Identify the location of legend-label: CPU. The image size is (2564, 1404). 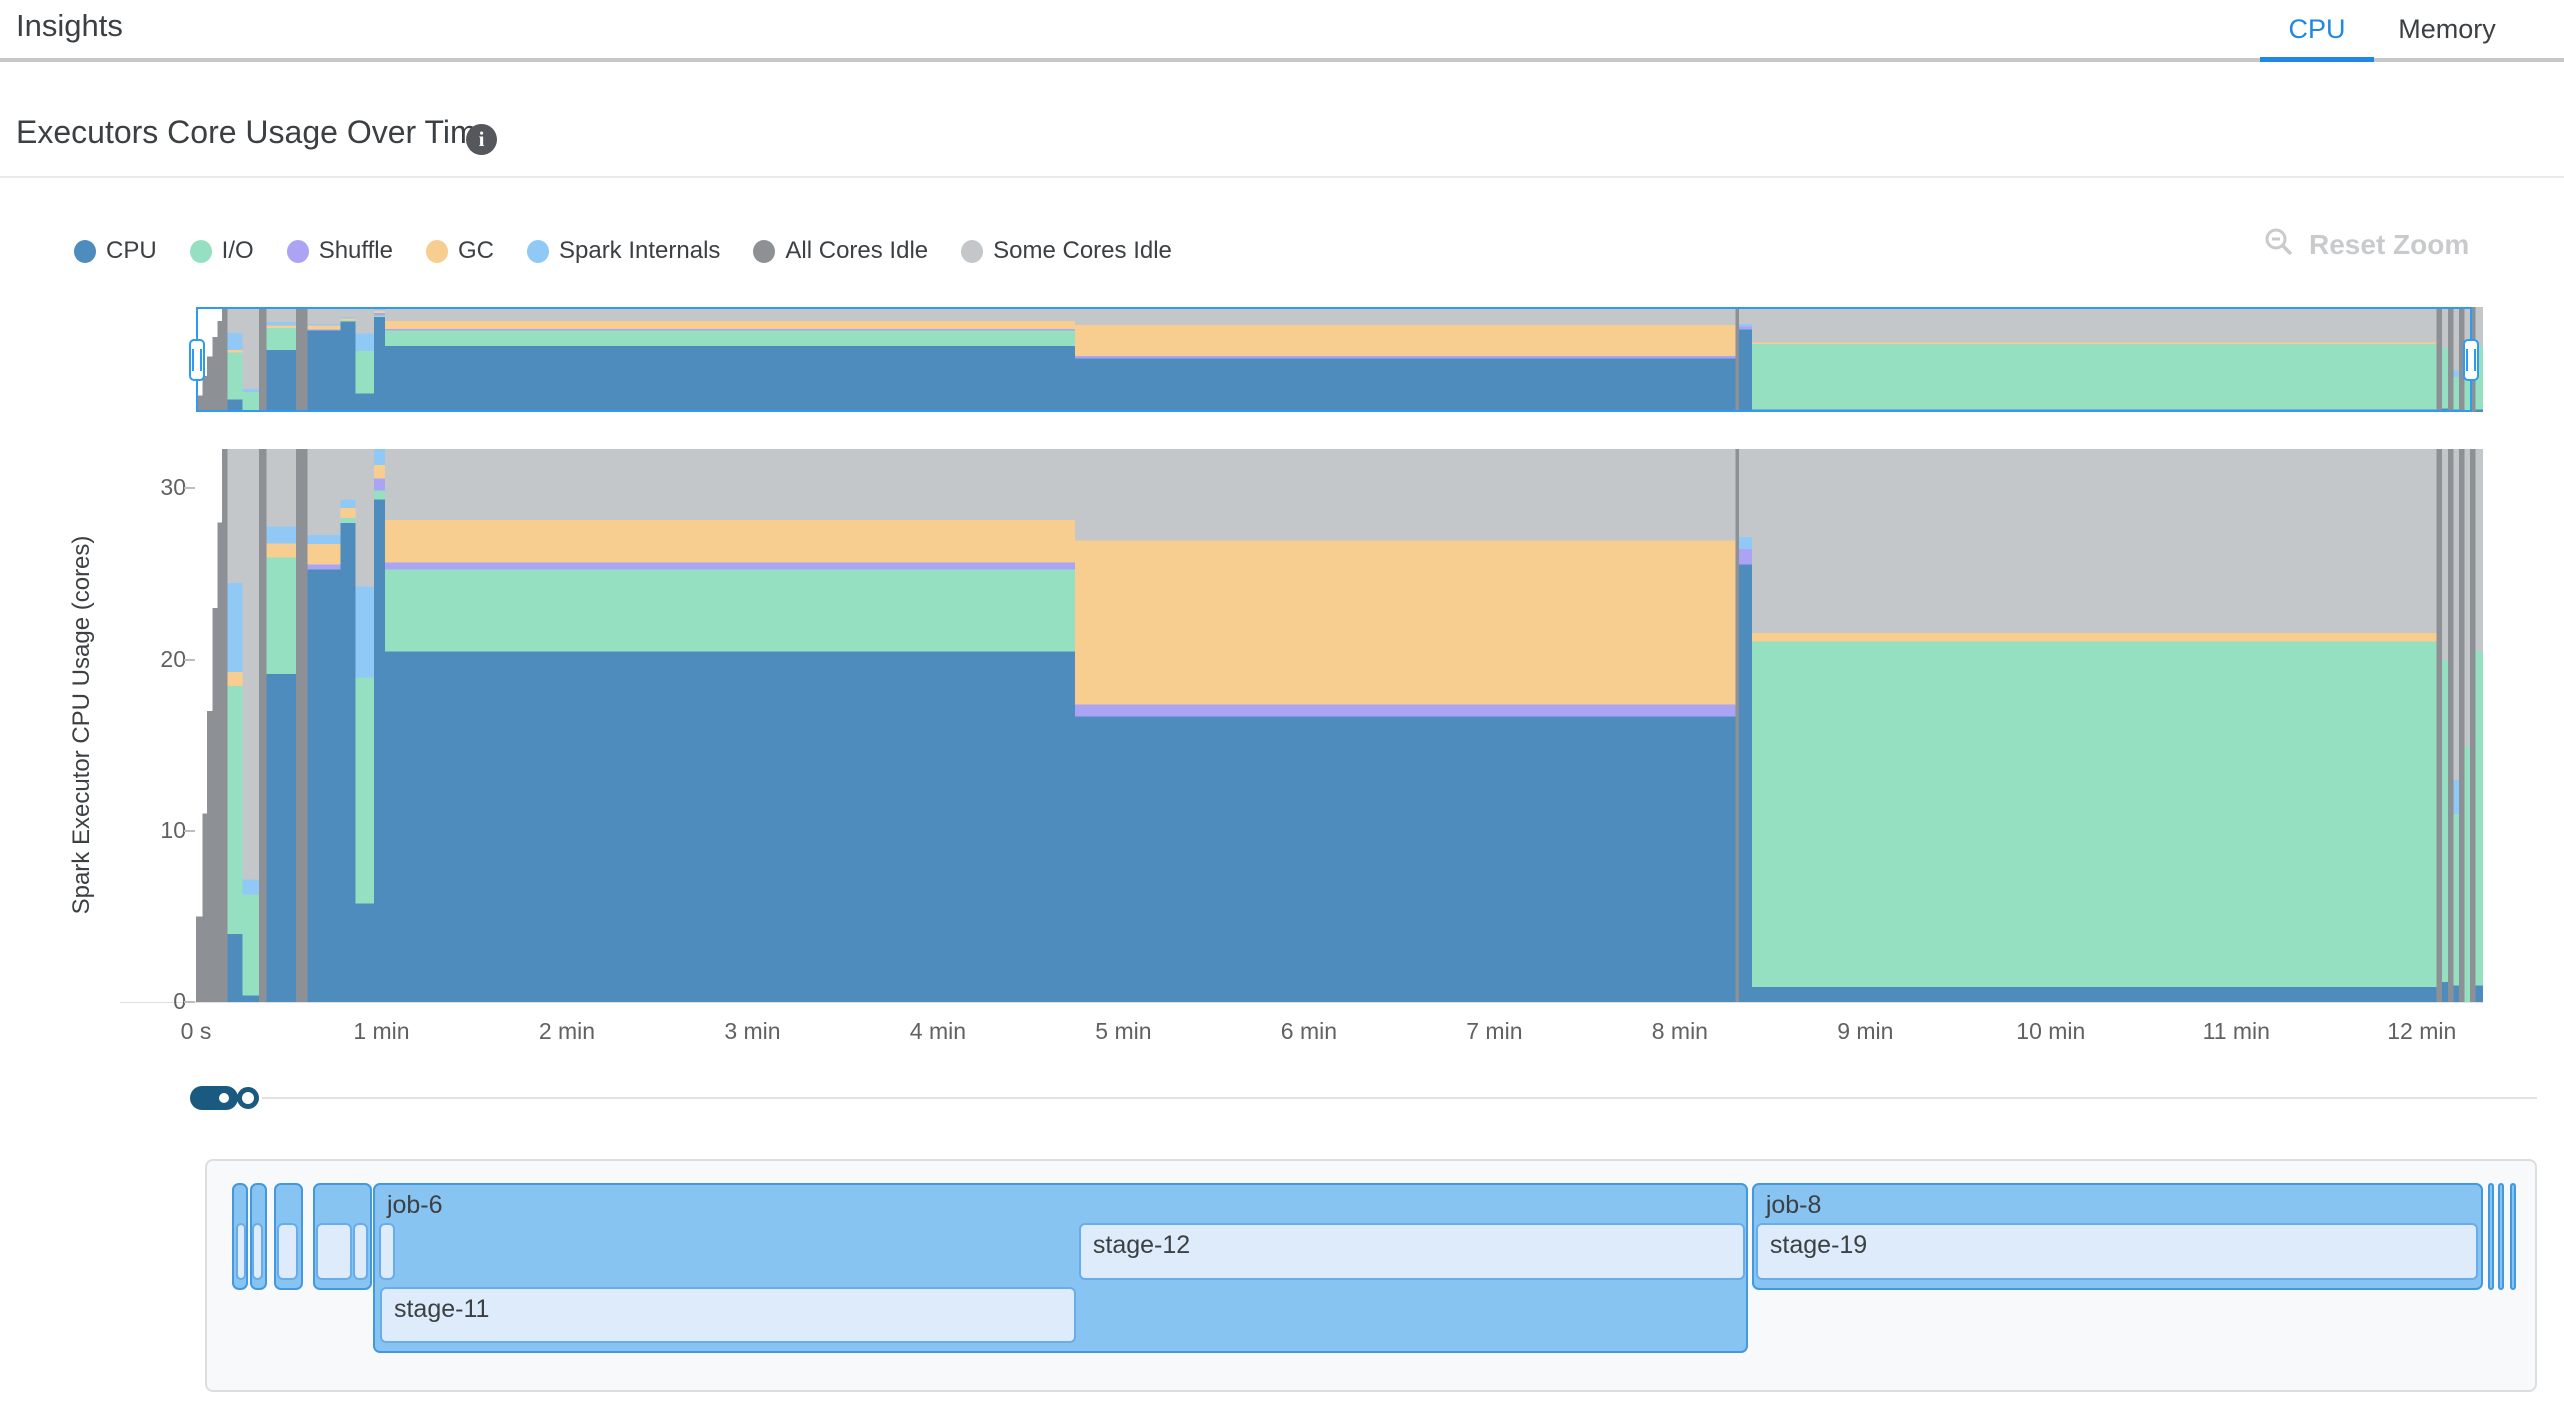
(131, 250).